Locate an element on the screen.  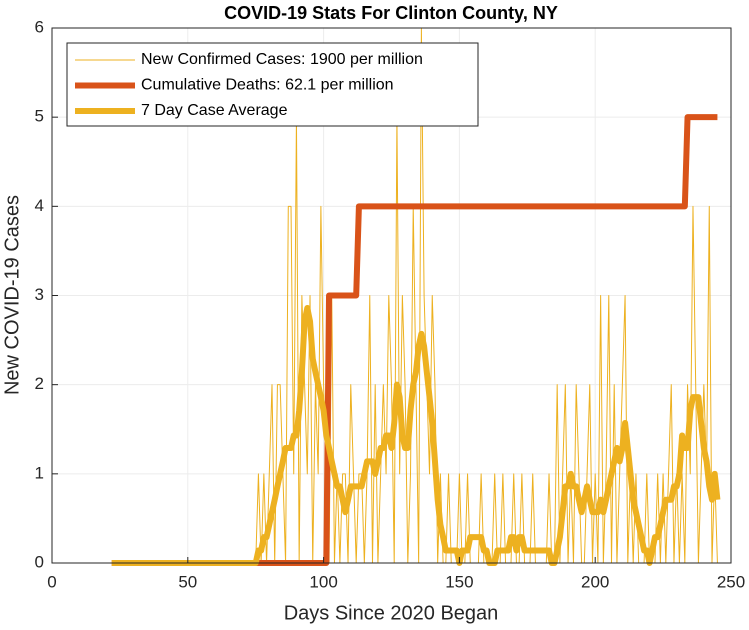
y-tick-label: 1 is located at coordinates (39, 472).